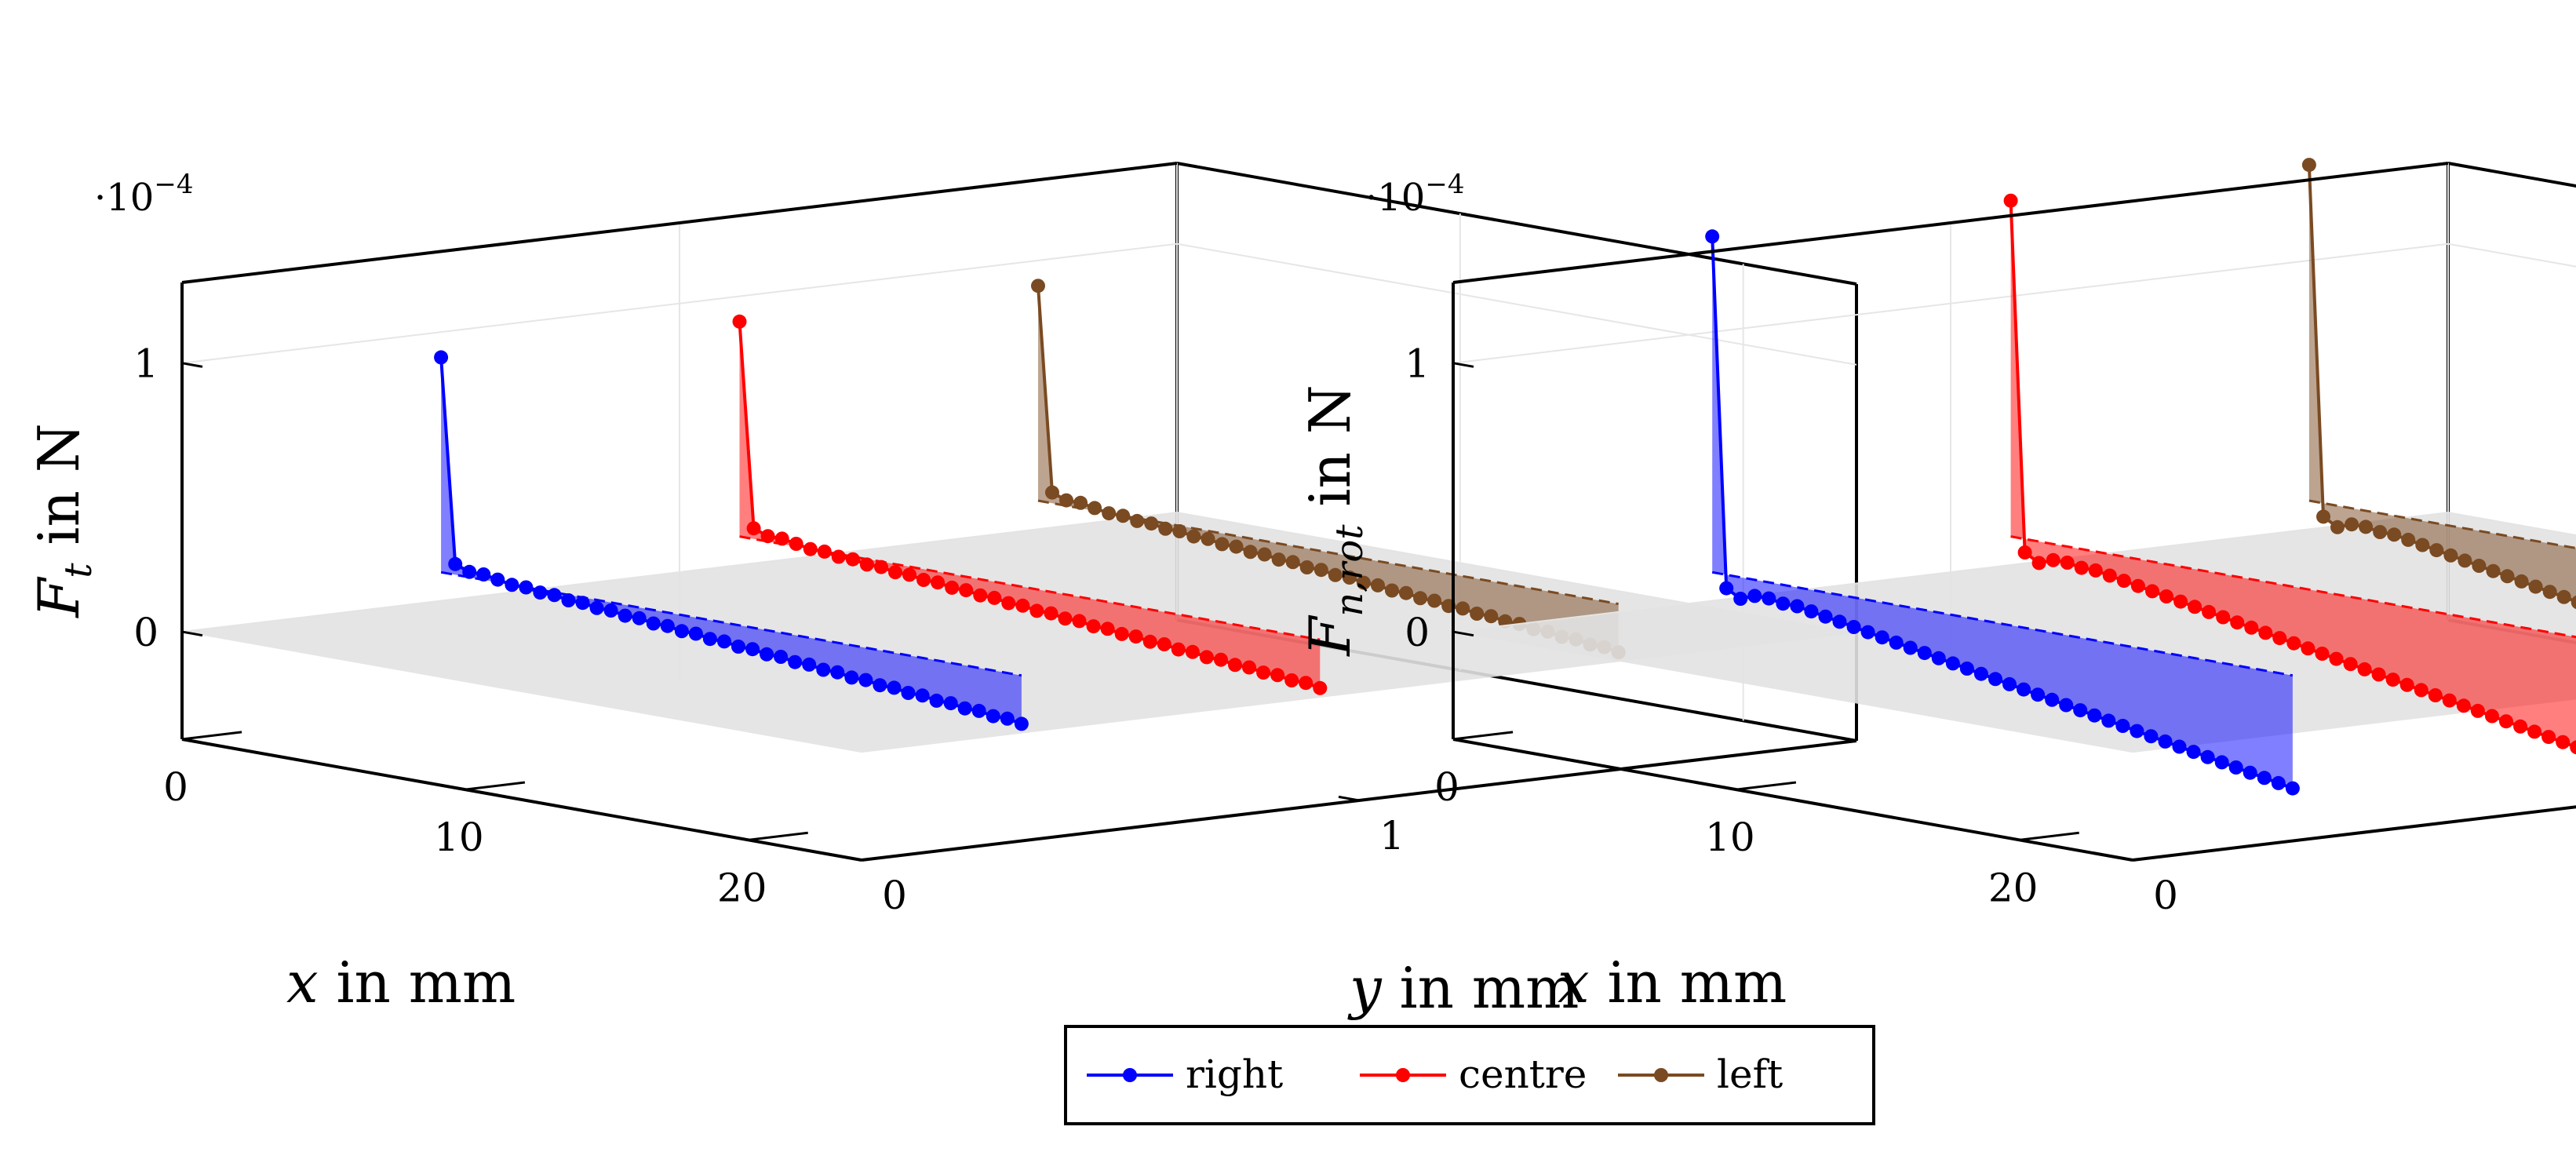  I want to click on y-tick-label: 1, so click(1392, 836).